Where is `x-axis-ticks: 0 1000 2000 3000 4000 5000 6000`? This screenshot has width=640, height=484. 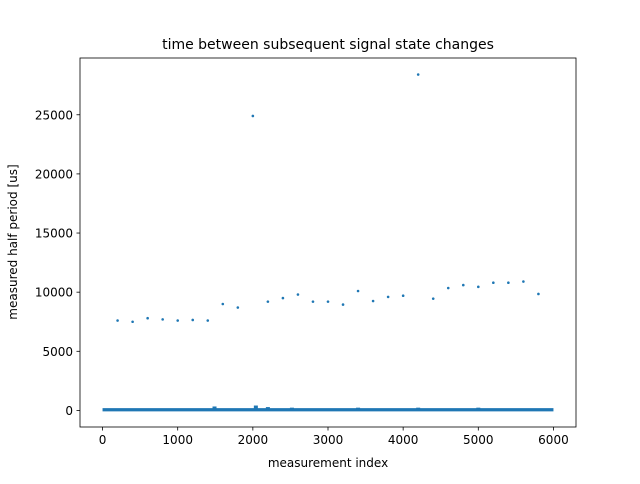 x-axis-ticks: 0 1000 2000 3000 4000 5000 6000 is located at coordinates (334, 437).